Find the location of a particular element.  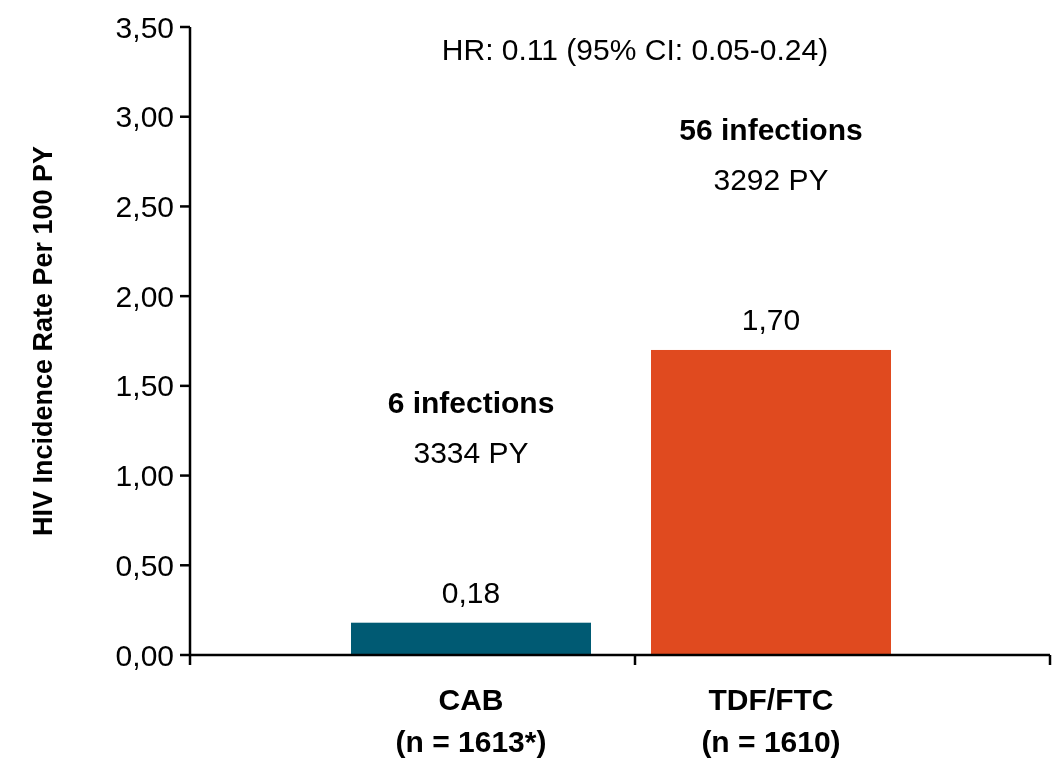

y-tick-label: 0,50 is located at coordinates (144, 565).